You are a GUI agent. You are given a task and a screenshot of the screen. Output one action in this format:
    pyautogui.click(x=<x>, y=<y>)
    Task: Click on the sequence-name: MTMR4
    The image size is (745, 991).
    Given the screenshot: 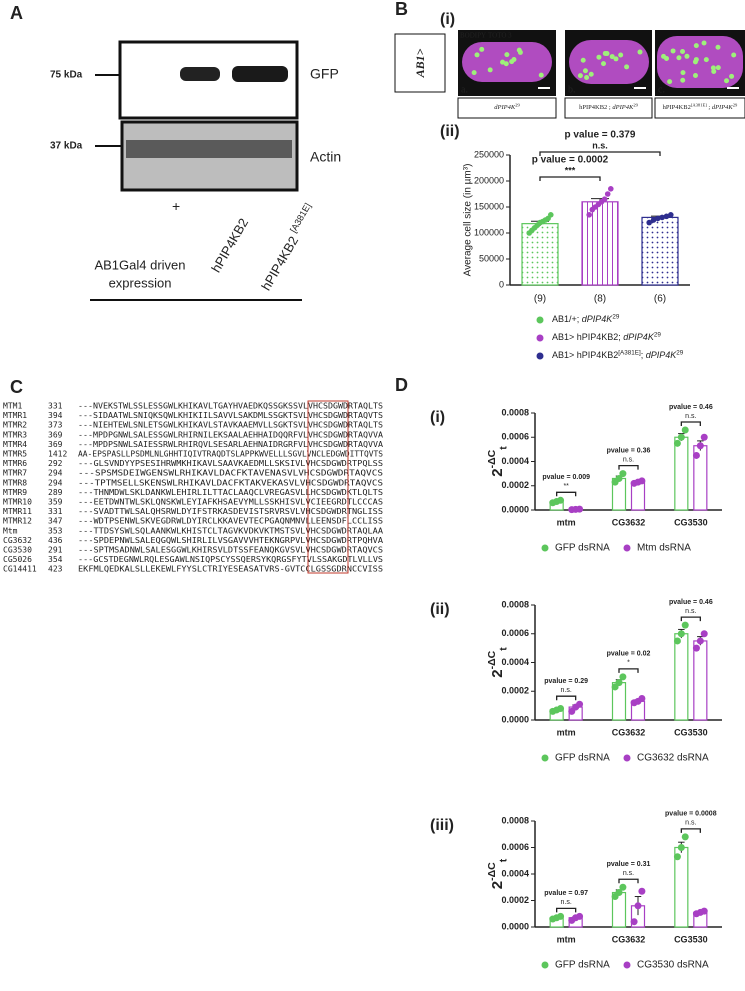 What is the action you would take?
    pyautogui.click(x=15, y=444)
    